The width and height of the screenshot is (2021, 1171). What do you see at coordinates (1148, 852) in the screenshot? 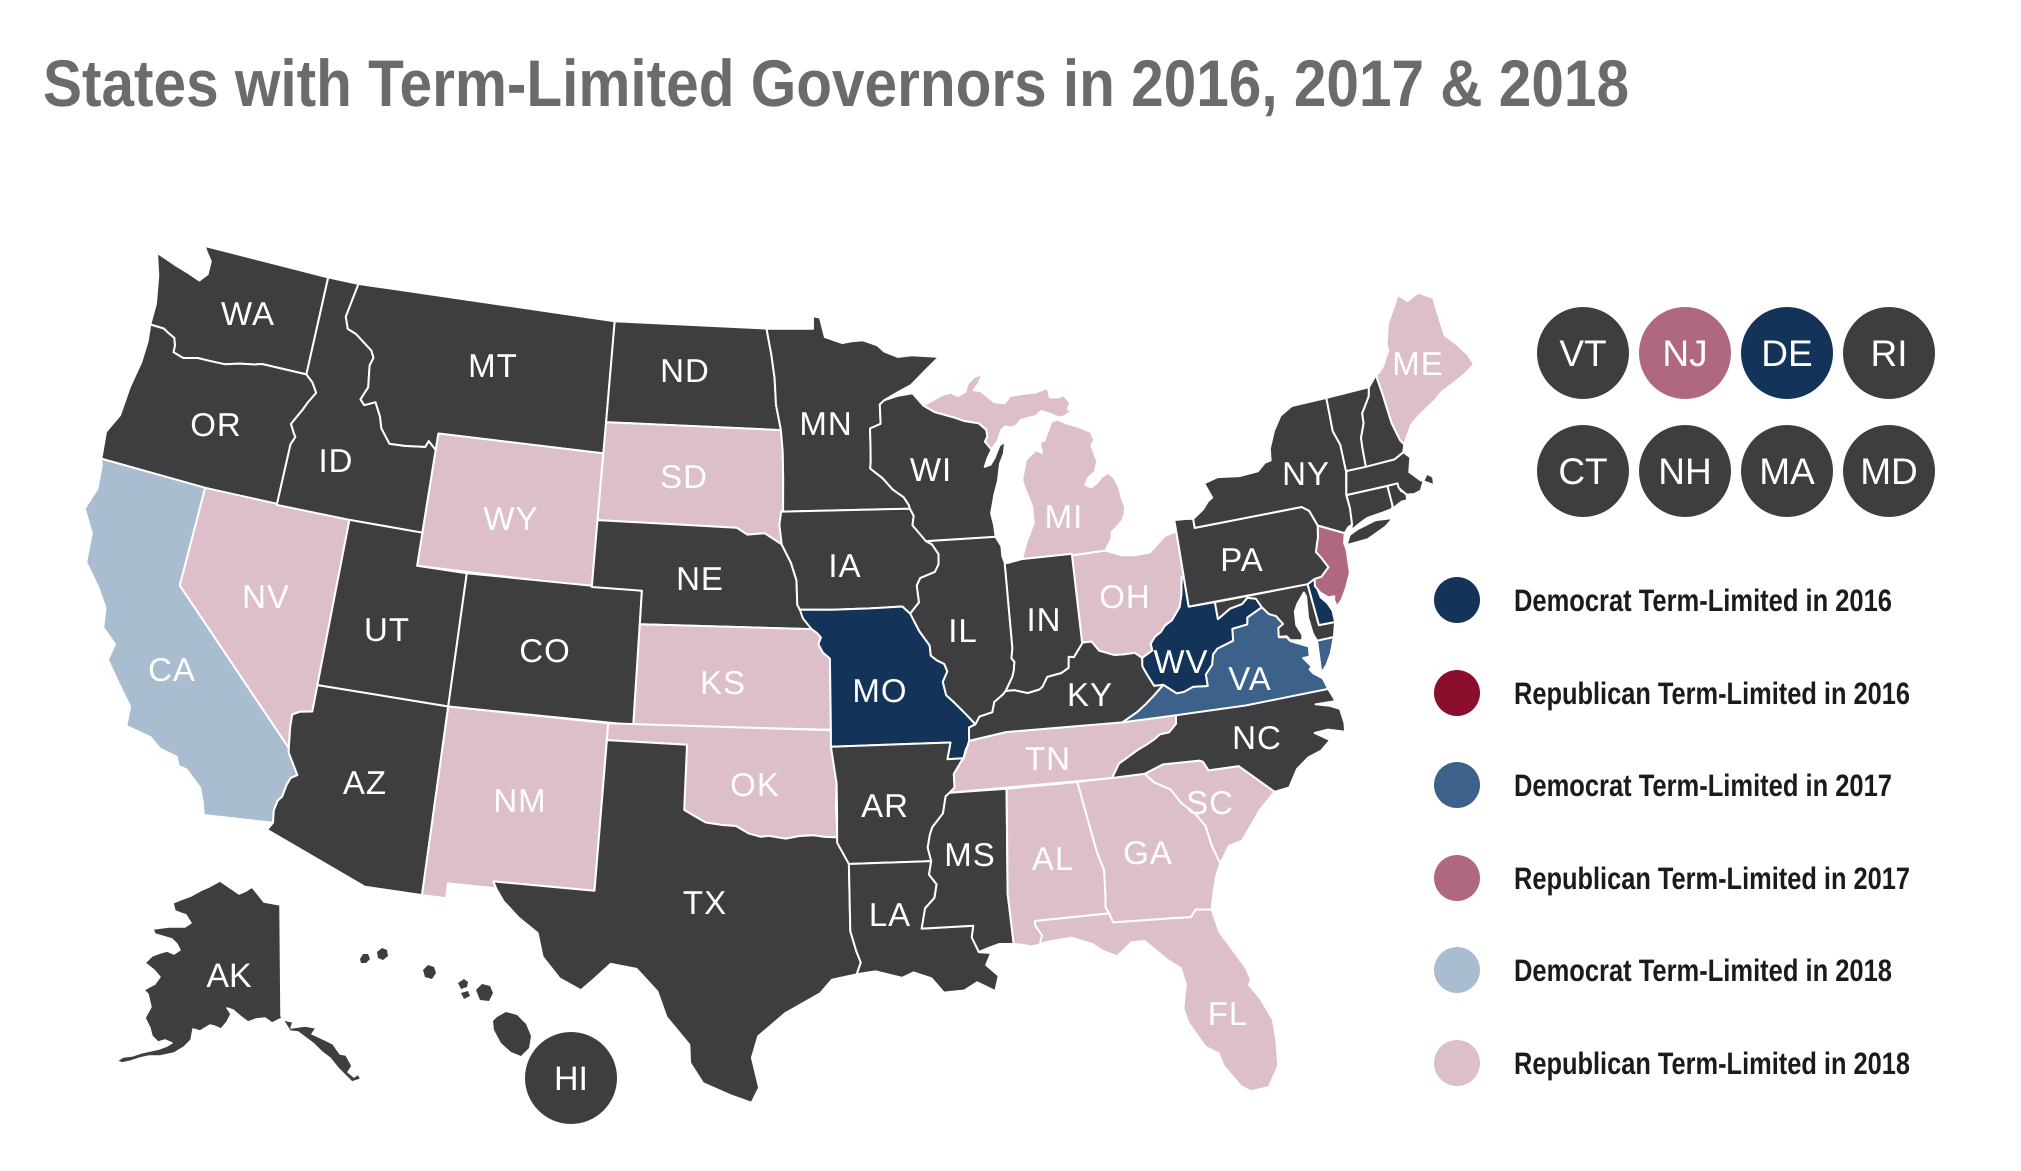
I see `svg-text: GA` at bounding box center [1148, 852].